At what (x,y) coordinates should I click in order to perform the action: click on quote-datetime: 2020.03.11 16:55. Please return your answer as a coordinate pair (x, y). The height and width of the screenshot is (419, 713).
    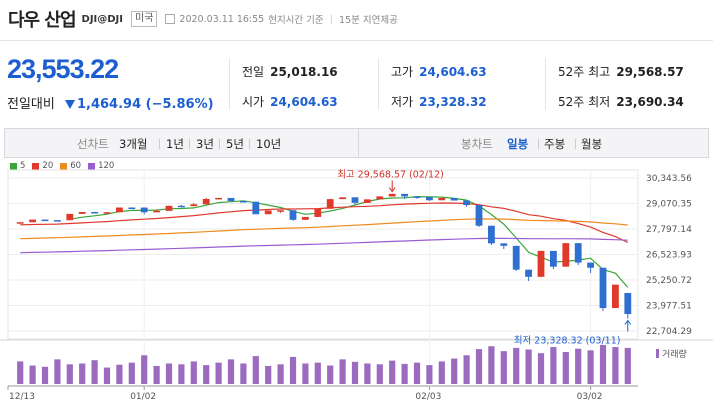
    Looking at the image, I should click on (222, 19).